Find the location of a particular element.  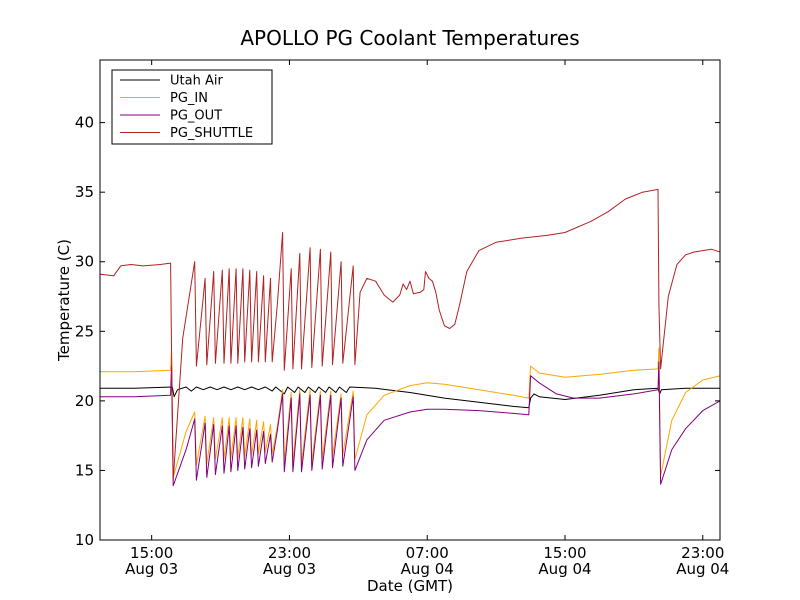

legend: Utah Air PG_IN PG_OUT PG_SHUTTLE is located at coordinates (192, 107).